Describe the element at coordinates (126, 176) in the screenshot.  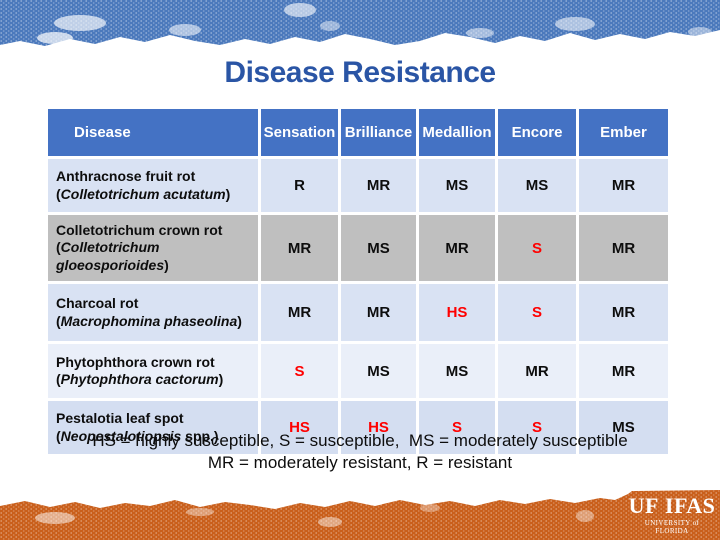
I see `disease-common-name: Anthracnose fruit rot` at that location.